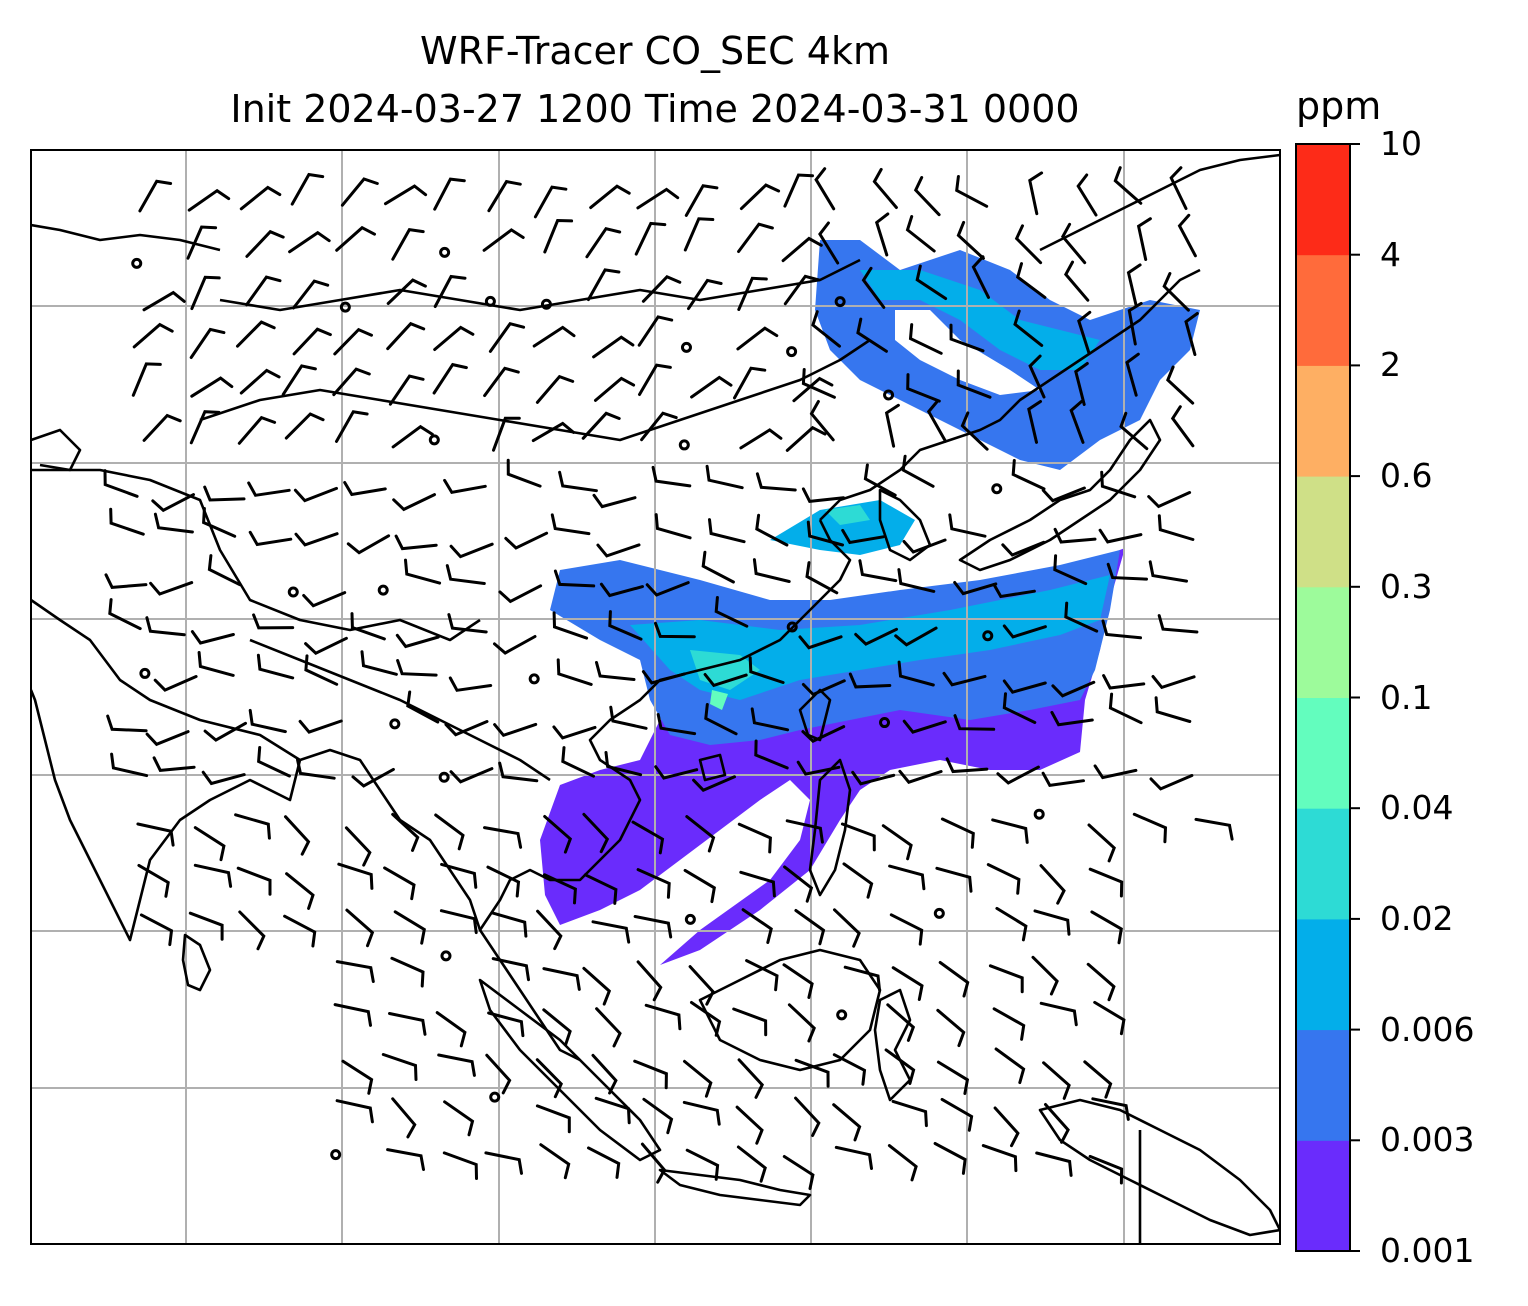  Describe the element at coordinates (196, 962) in the screenshot. I see `coastline-sri-lanka` at that location.